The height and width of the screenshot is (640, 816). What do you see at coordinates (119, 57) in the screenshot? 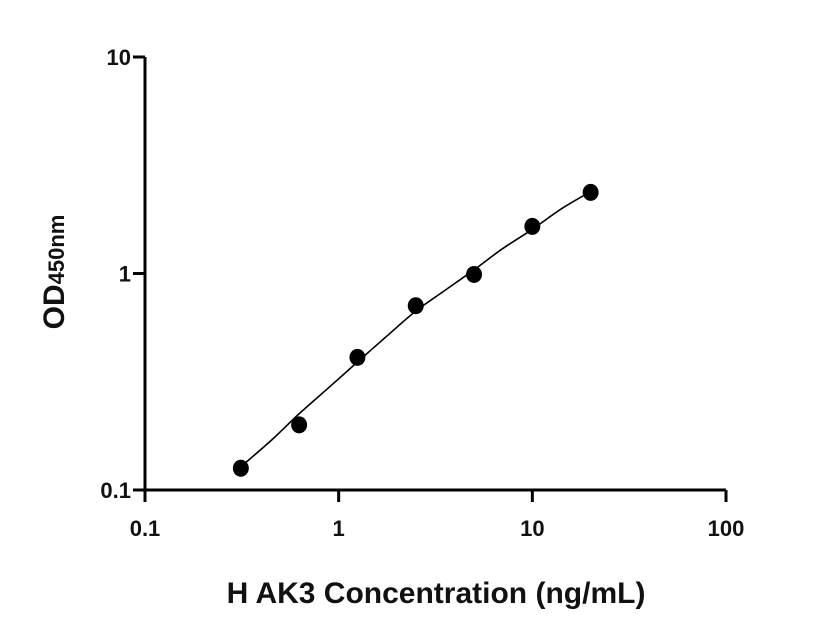
I see `y-tick-label: 10` at bounding box center [119, 57].